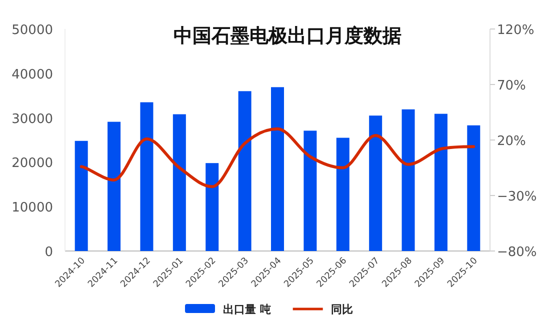 The image size is (550, 334). I want to click on y-tick-label: 0, so click(48, 252).